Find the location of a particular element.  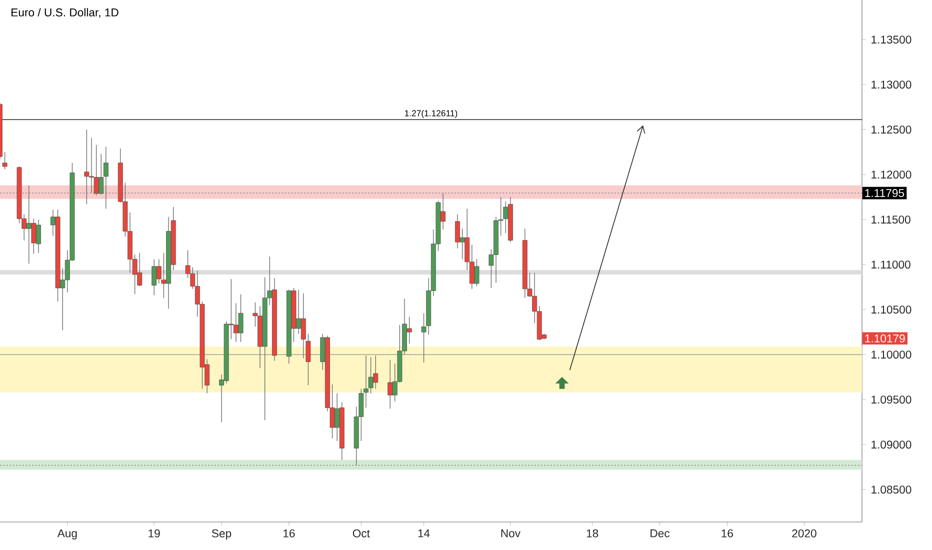

y-tick-label: 1.13500 is located at coordinates (892, 40).